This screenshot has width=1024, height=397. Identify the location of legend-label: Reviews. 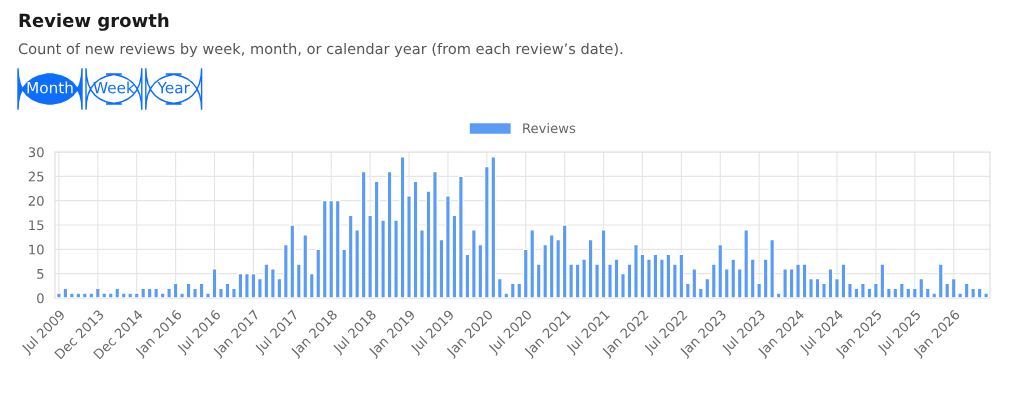
(549, 128).